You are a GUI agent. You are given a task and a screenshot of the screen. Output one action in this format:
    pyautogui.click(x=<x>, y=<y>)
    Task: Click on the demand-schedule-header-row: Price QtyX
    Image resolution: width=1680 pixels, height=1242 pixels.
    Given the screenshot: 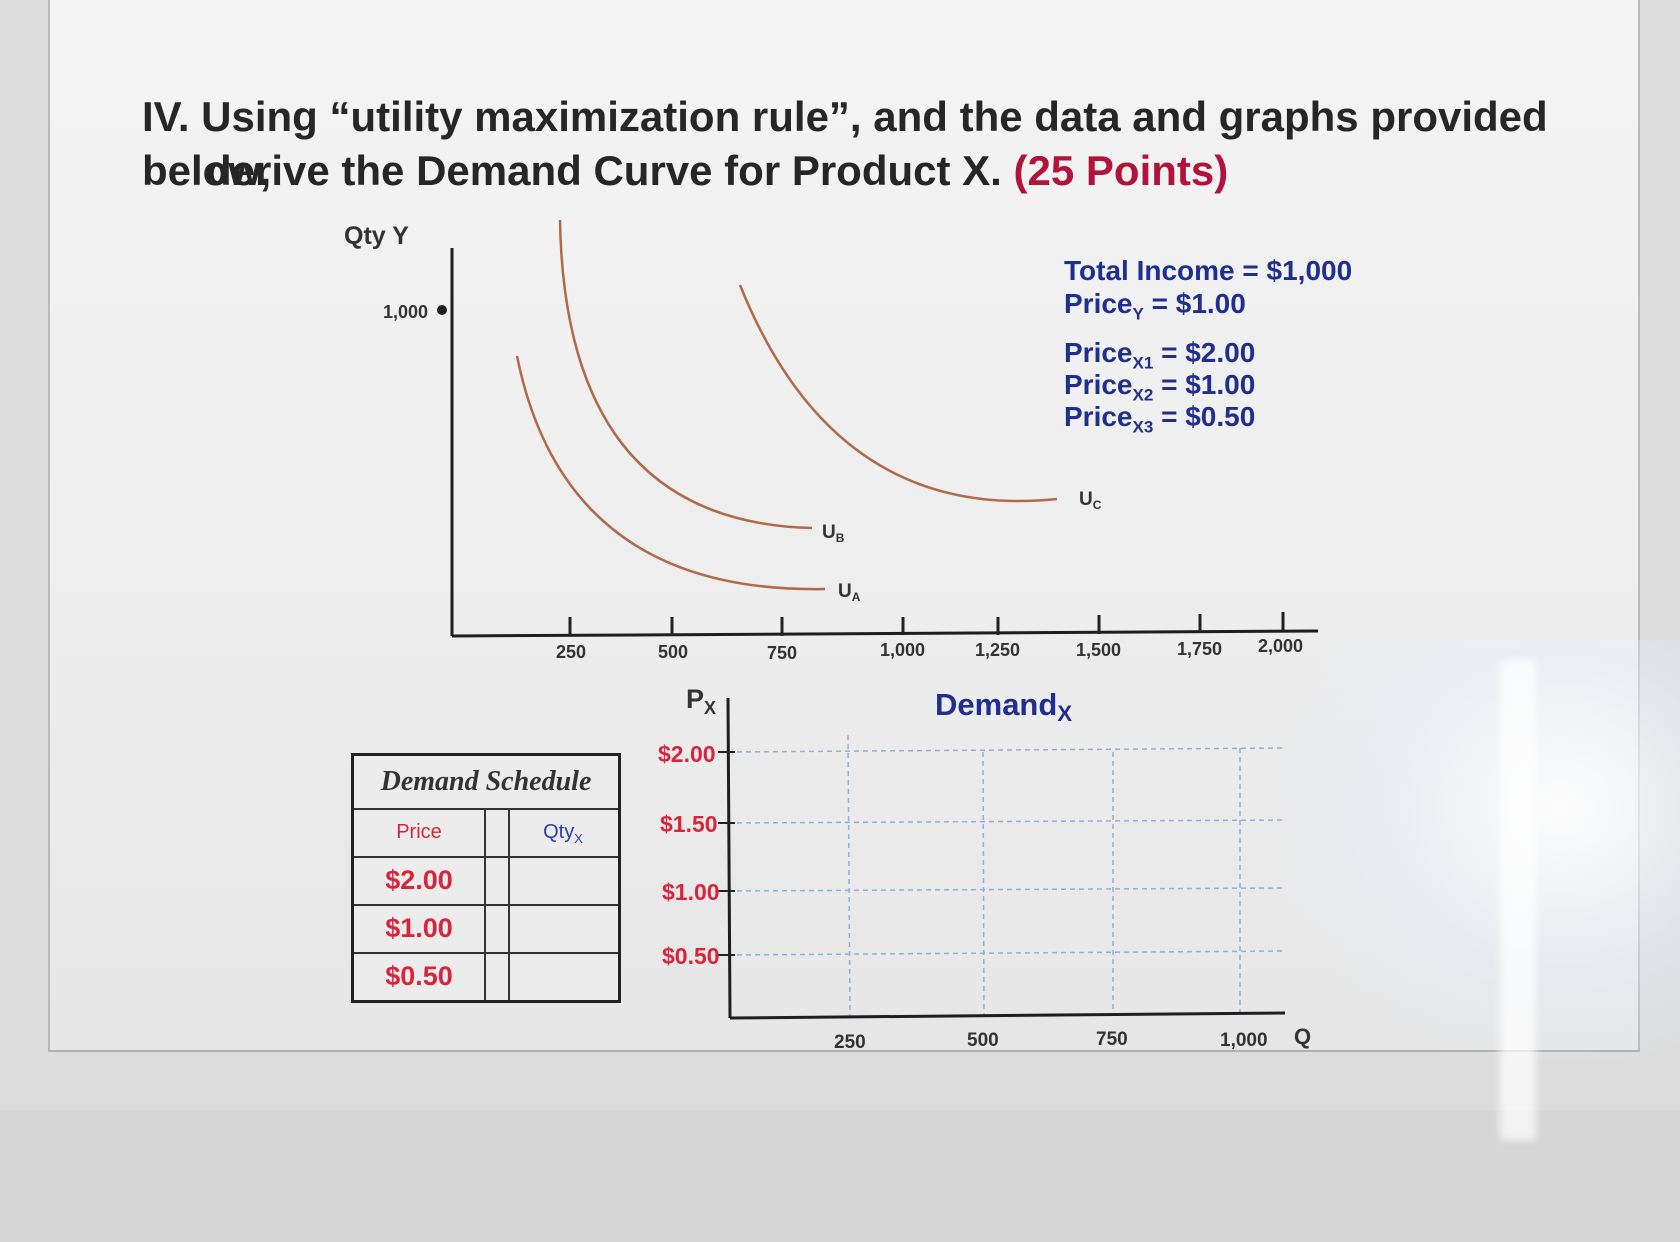 What is the action you would take?
    pyautogui.click(x=486, y=833)
    